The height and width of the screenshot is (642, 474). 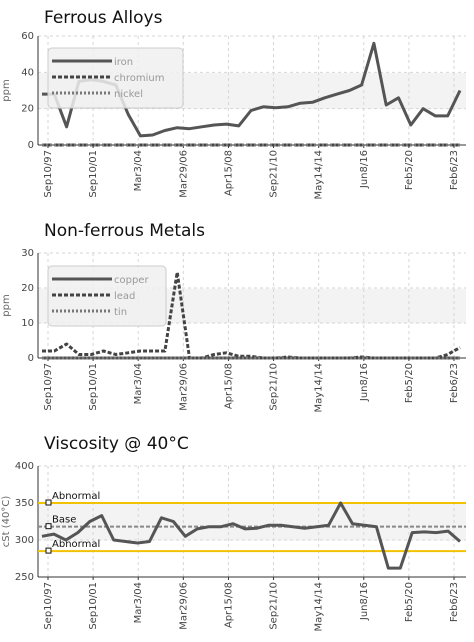 I want to click on y-tick-label: 30, so click(x=27, y=253).